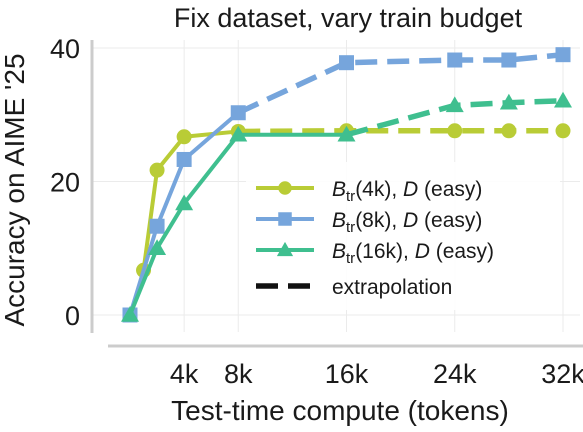  What do you see at coordinates (455, 374) in the screenshot?
I see `x-tick-label: 24k` at bounding box center [455, 374].